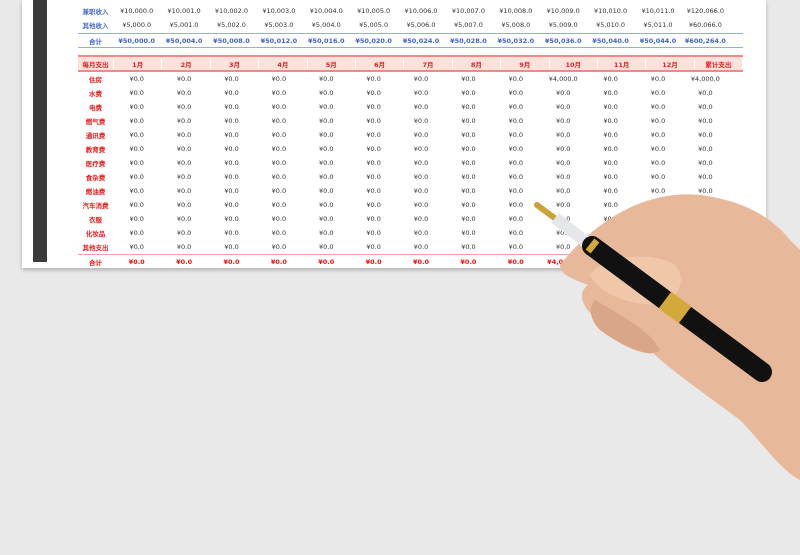  What do you see at coordinates (137, 11) in the screenshot?
I see `table-cell: ¥10,000.0` at bounding box center [137, 11].